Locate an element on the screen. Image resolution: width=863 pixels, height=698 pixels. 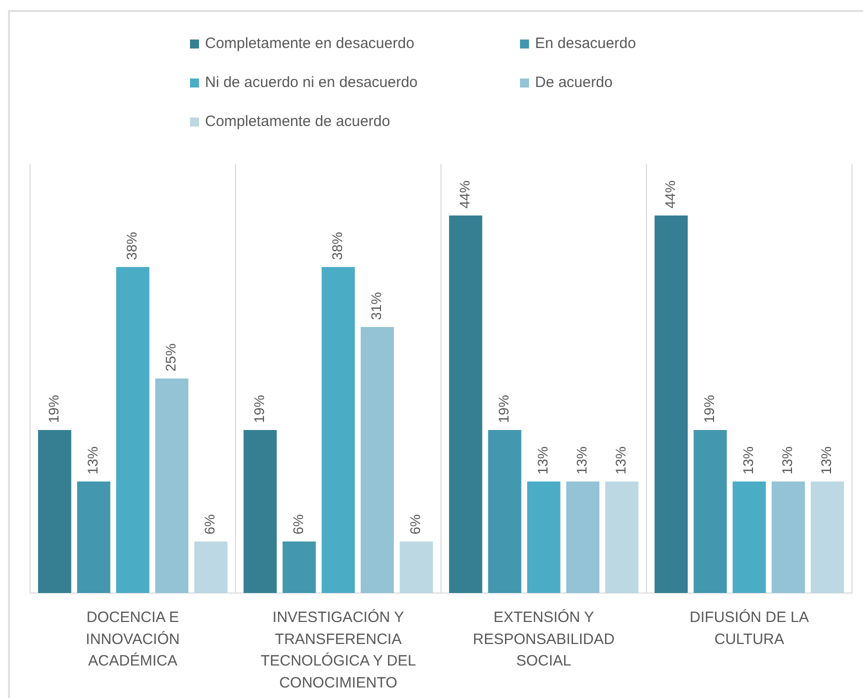
x-tick-label: EXTENSIÓN Y RESPONSABILIDAD SOCIAL is located at coordinates (543, 639).